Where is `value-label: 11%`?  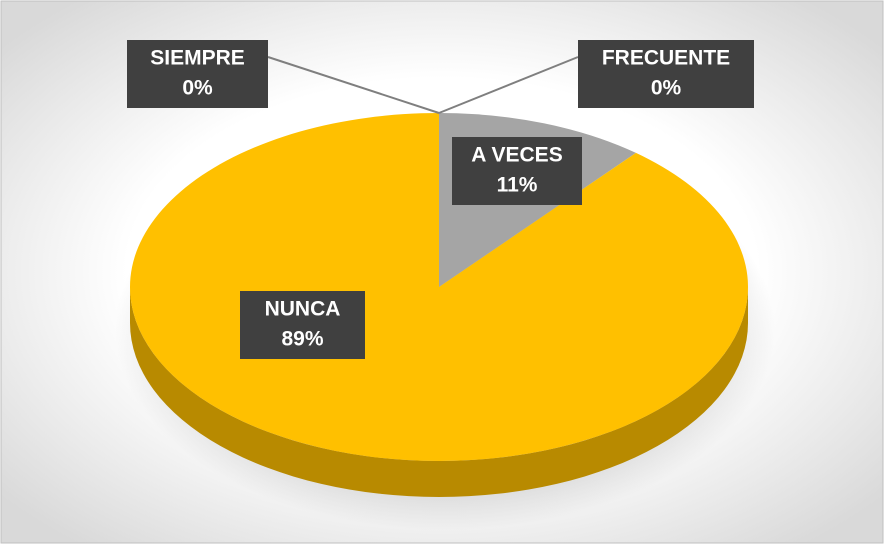 value-label: 11% is located at coordinates (517, 185).